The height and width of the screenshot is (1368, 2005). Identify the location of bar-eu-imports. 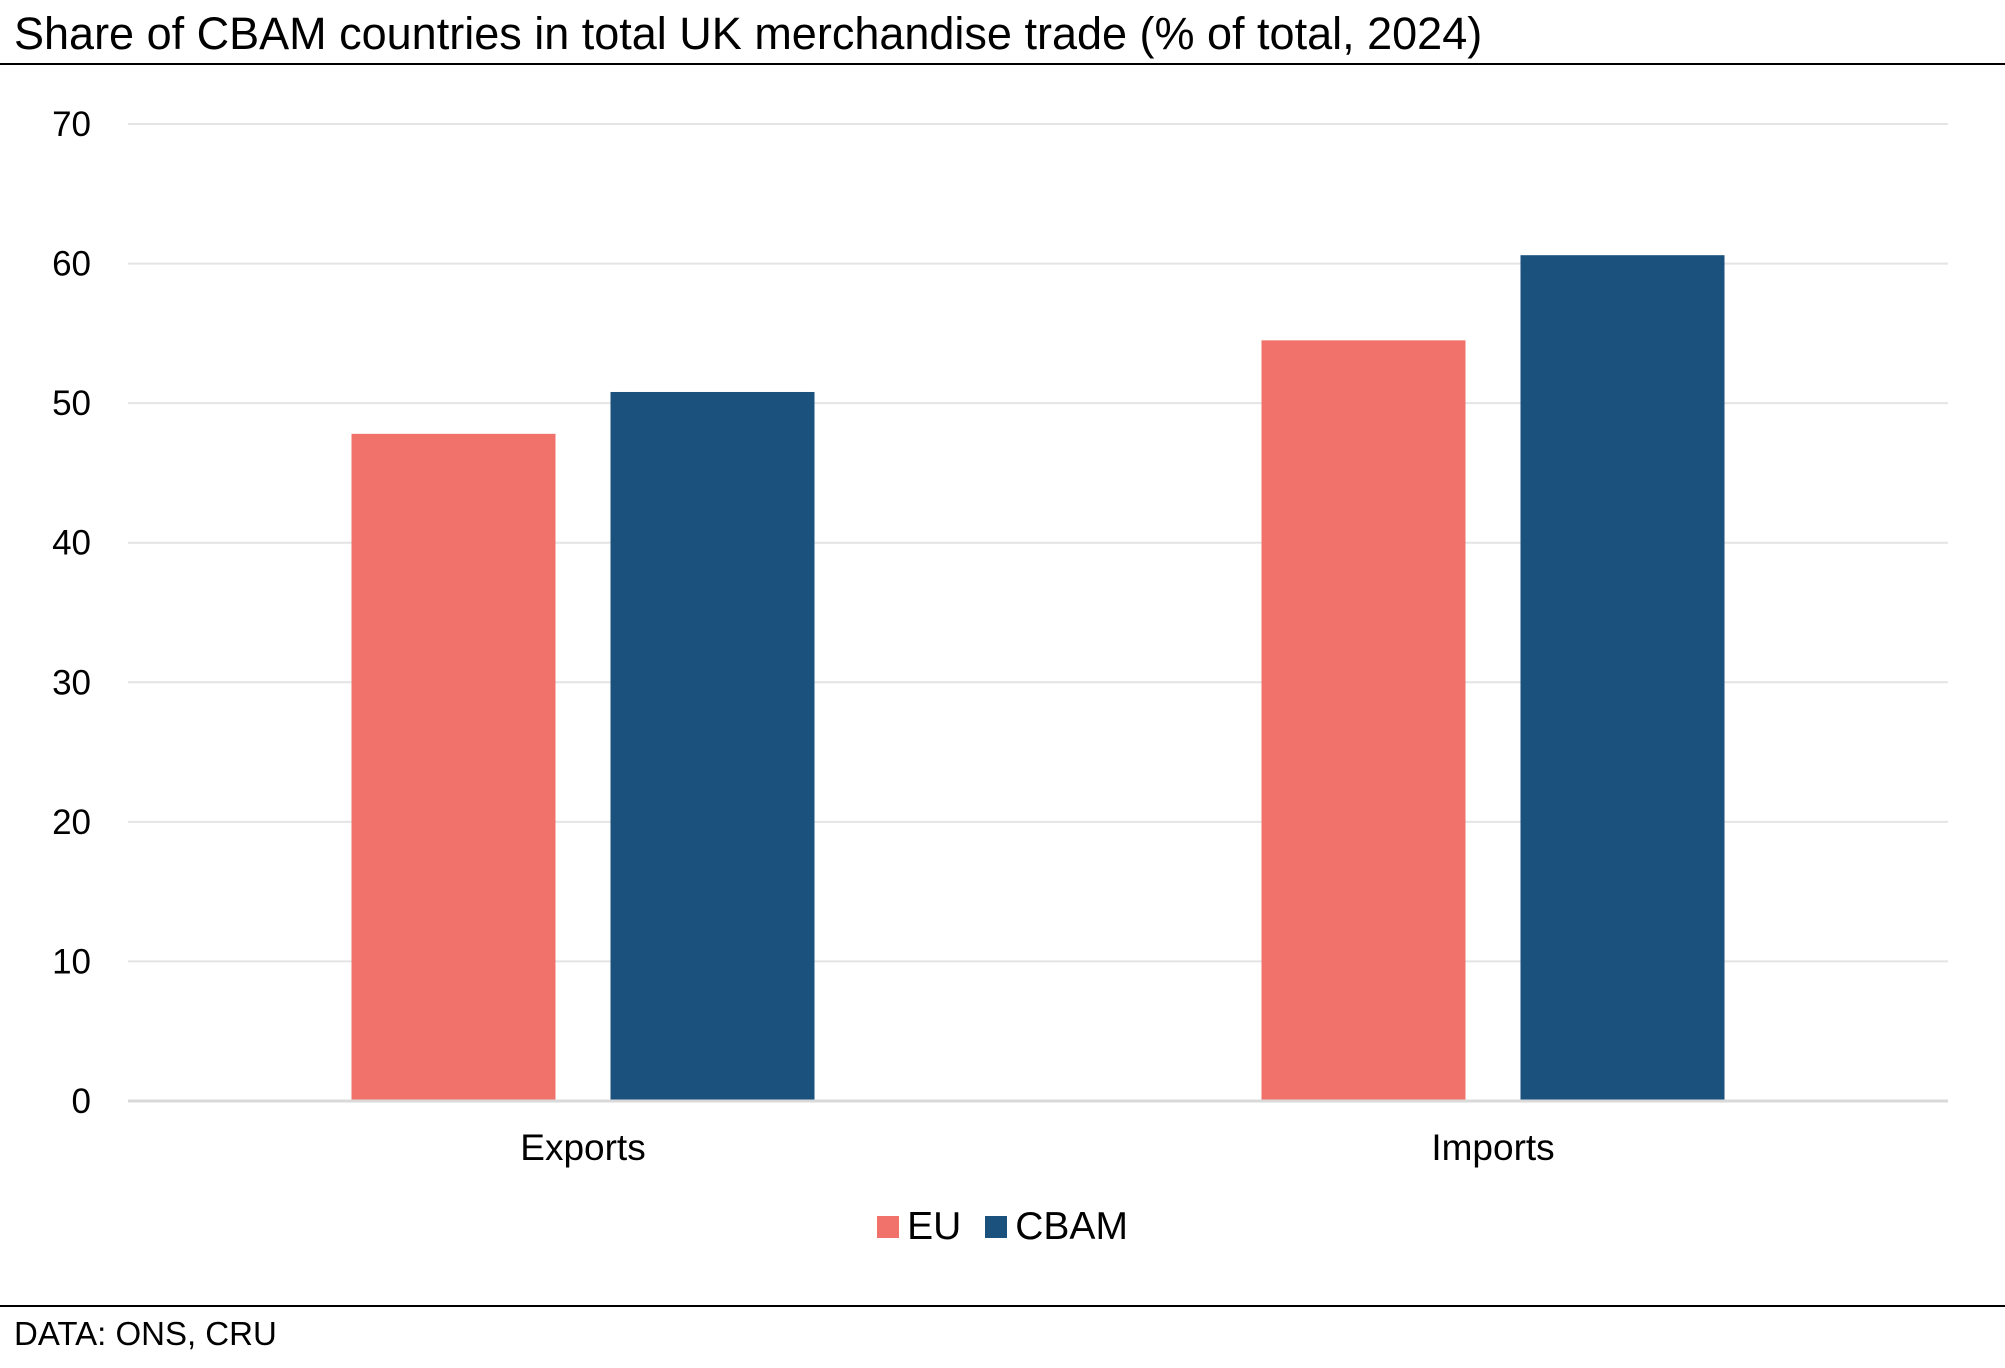
(1363, 721).